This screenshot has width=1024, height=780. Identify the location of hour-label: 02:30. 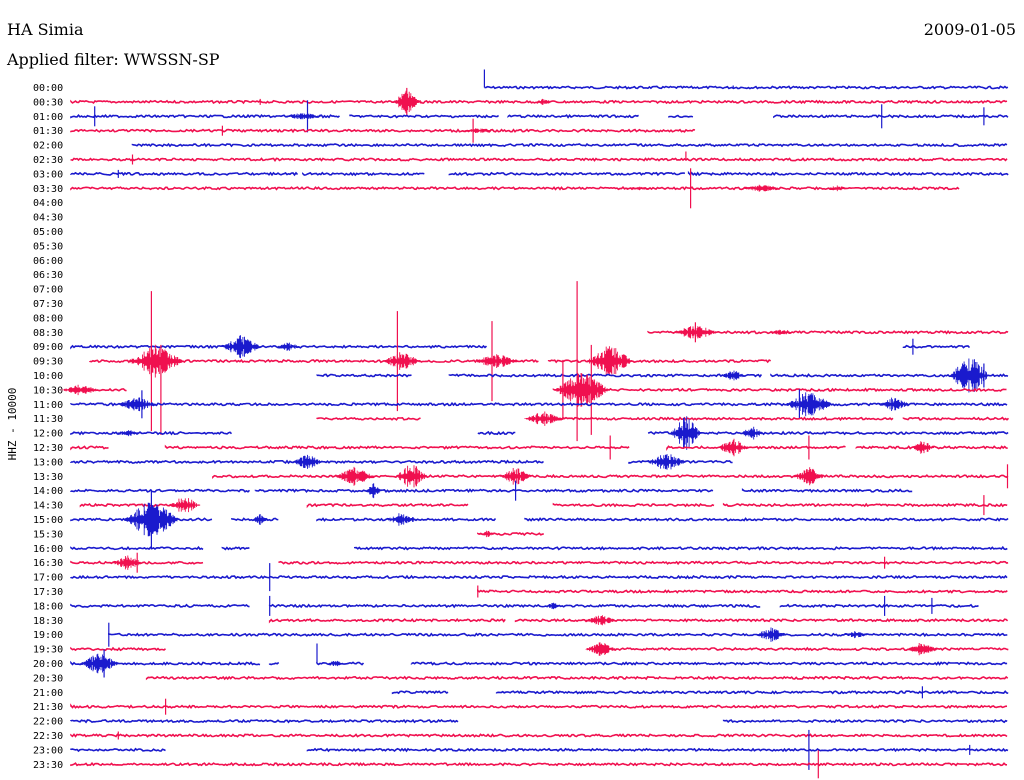
(48, 160).